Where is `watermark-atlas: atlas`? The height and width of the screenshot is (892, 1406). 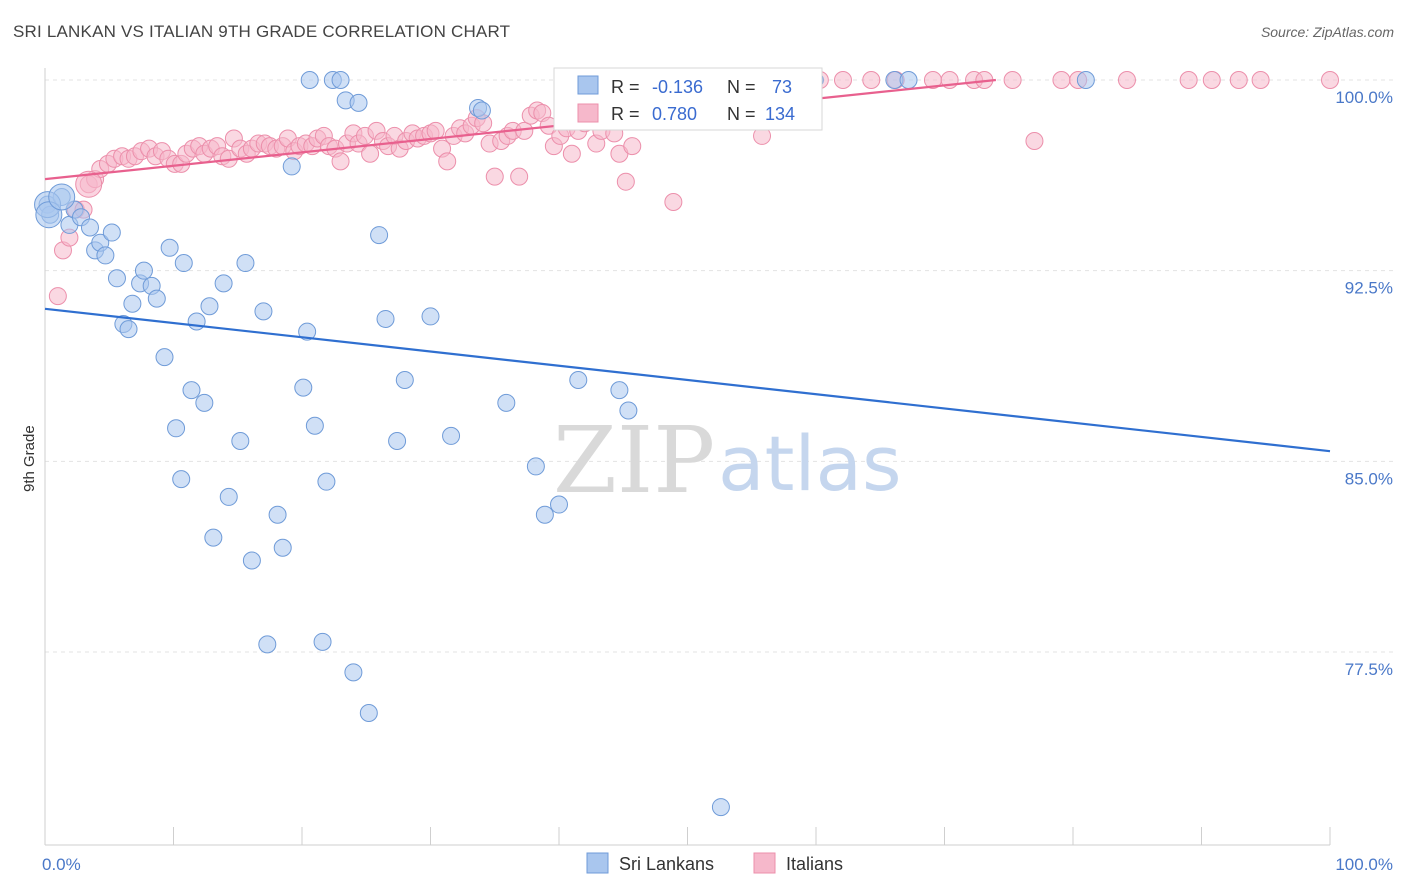 watermark-atlas: atlas is located at coordinates (810, 463).